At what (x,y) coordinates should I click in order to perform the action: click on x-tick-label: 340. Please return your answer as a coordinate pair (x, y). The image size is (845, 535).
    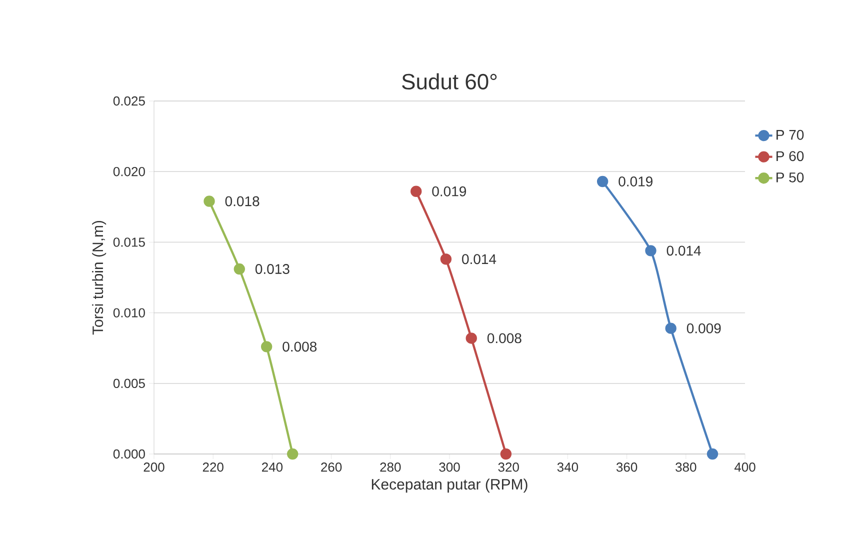
    Looking at the image, I should click on (567, 467).